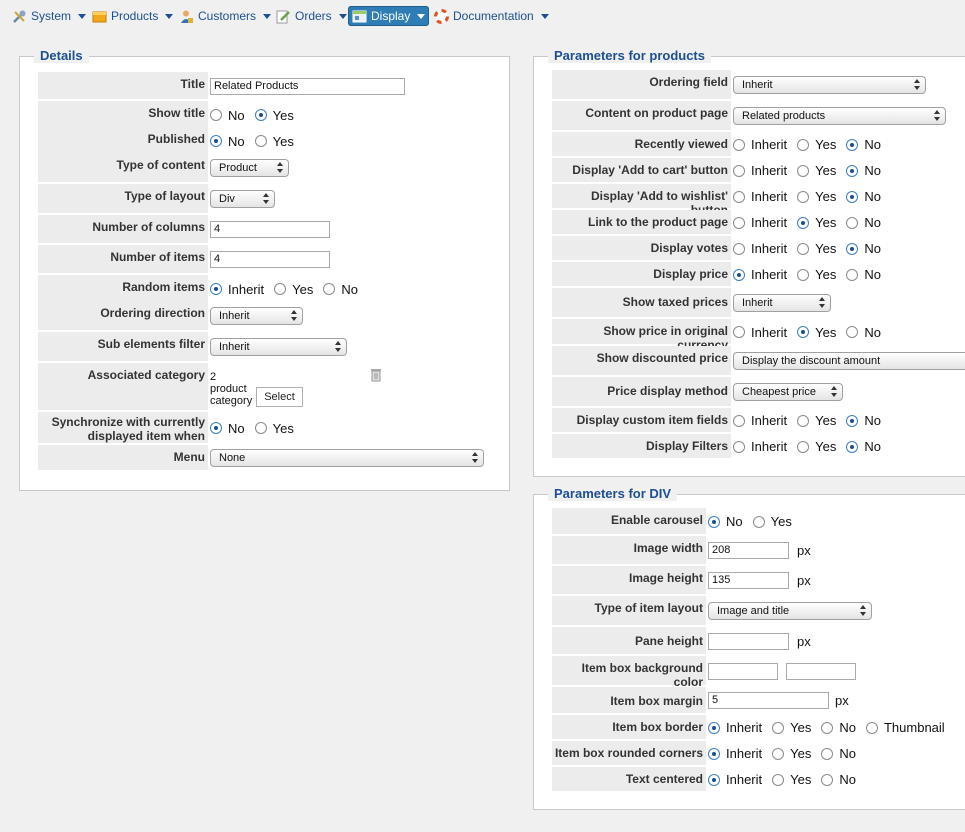  Describe the element at coordinates (389, 16) in the screenshot. I see `menu-display: Display` at that location.